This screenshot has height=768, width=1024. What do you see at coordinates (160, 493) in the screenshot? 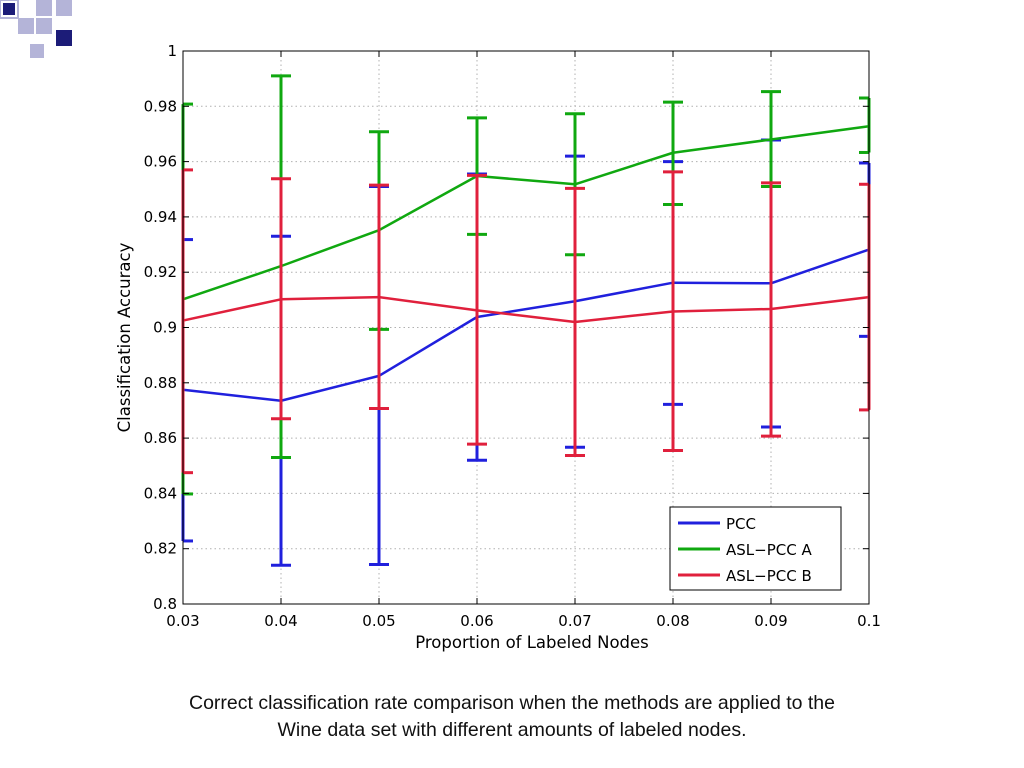
I see `y-tick-label: 0.84` at bounding box center [160, 493].